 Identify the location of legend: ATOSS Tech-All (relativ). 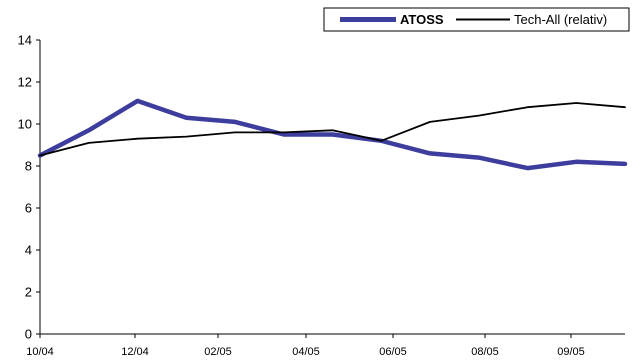
(476, 19).